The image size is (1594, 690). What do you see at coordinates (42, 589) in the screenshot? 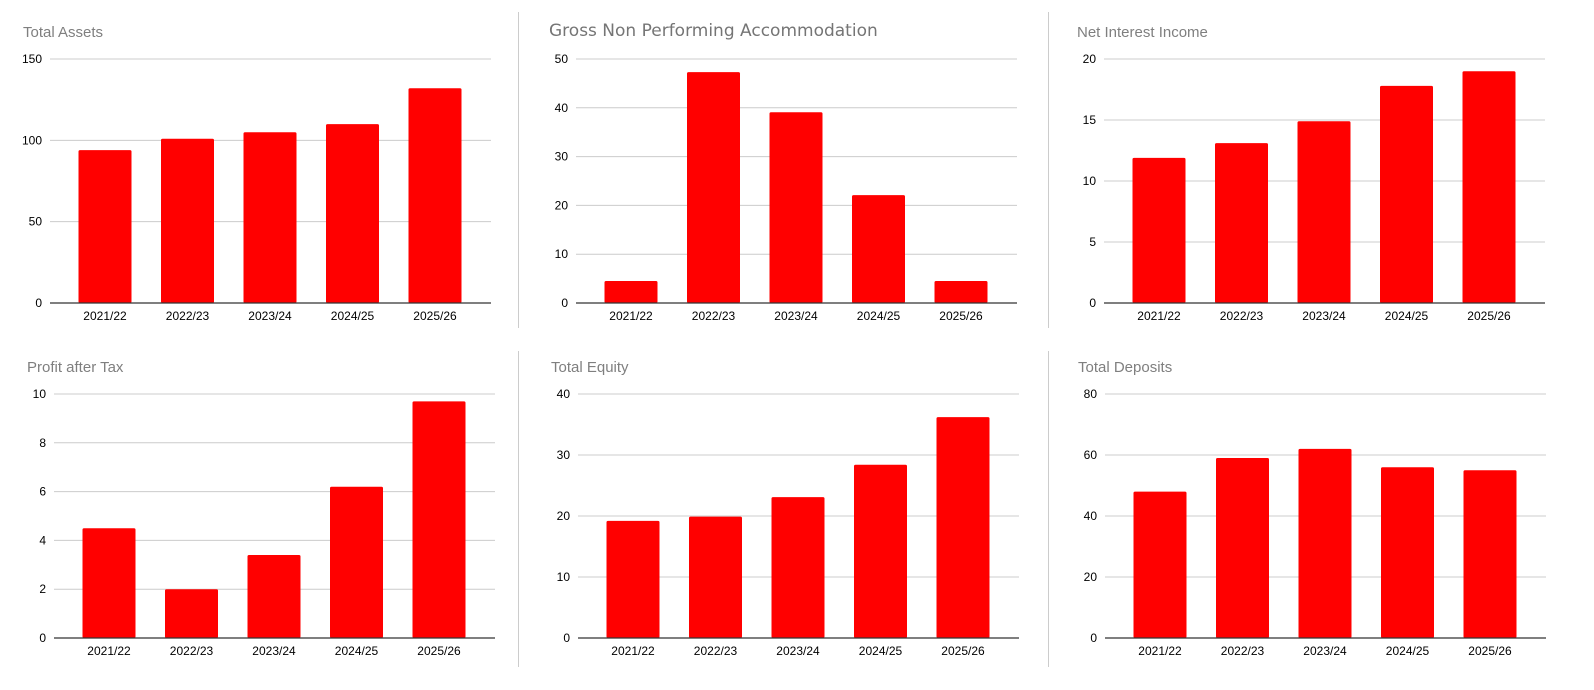
I see `y-tick-label: 2` at bounding box center [42, 589].